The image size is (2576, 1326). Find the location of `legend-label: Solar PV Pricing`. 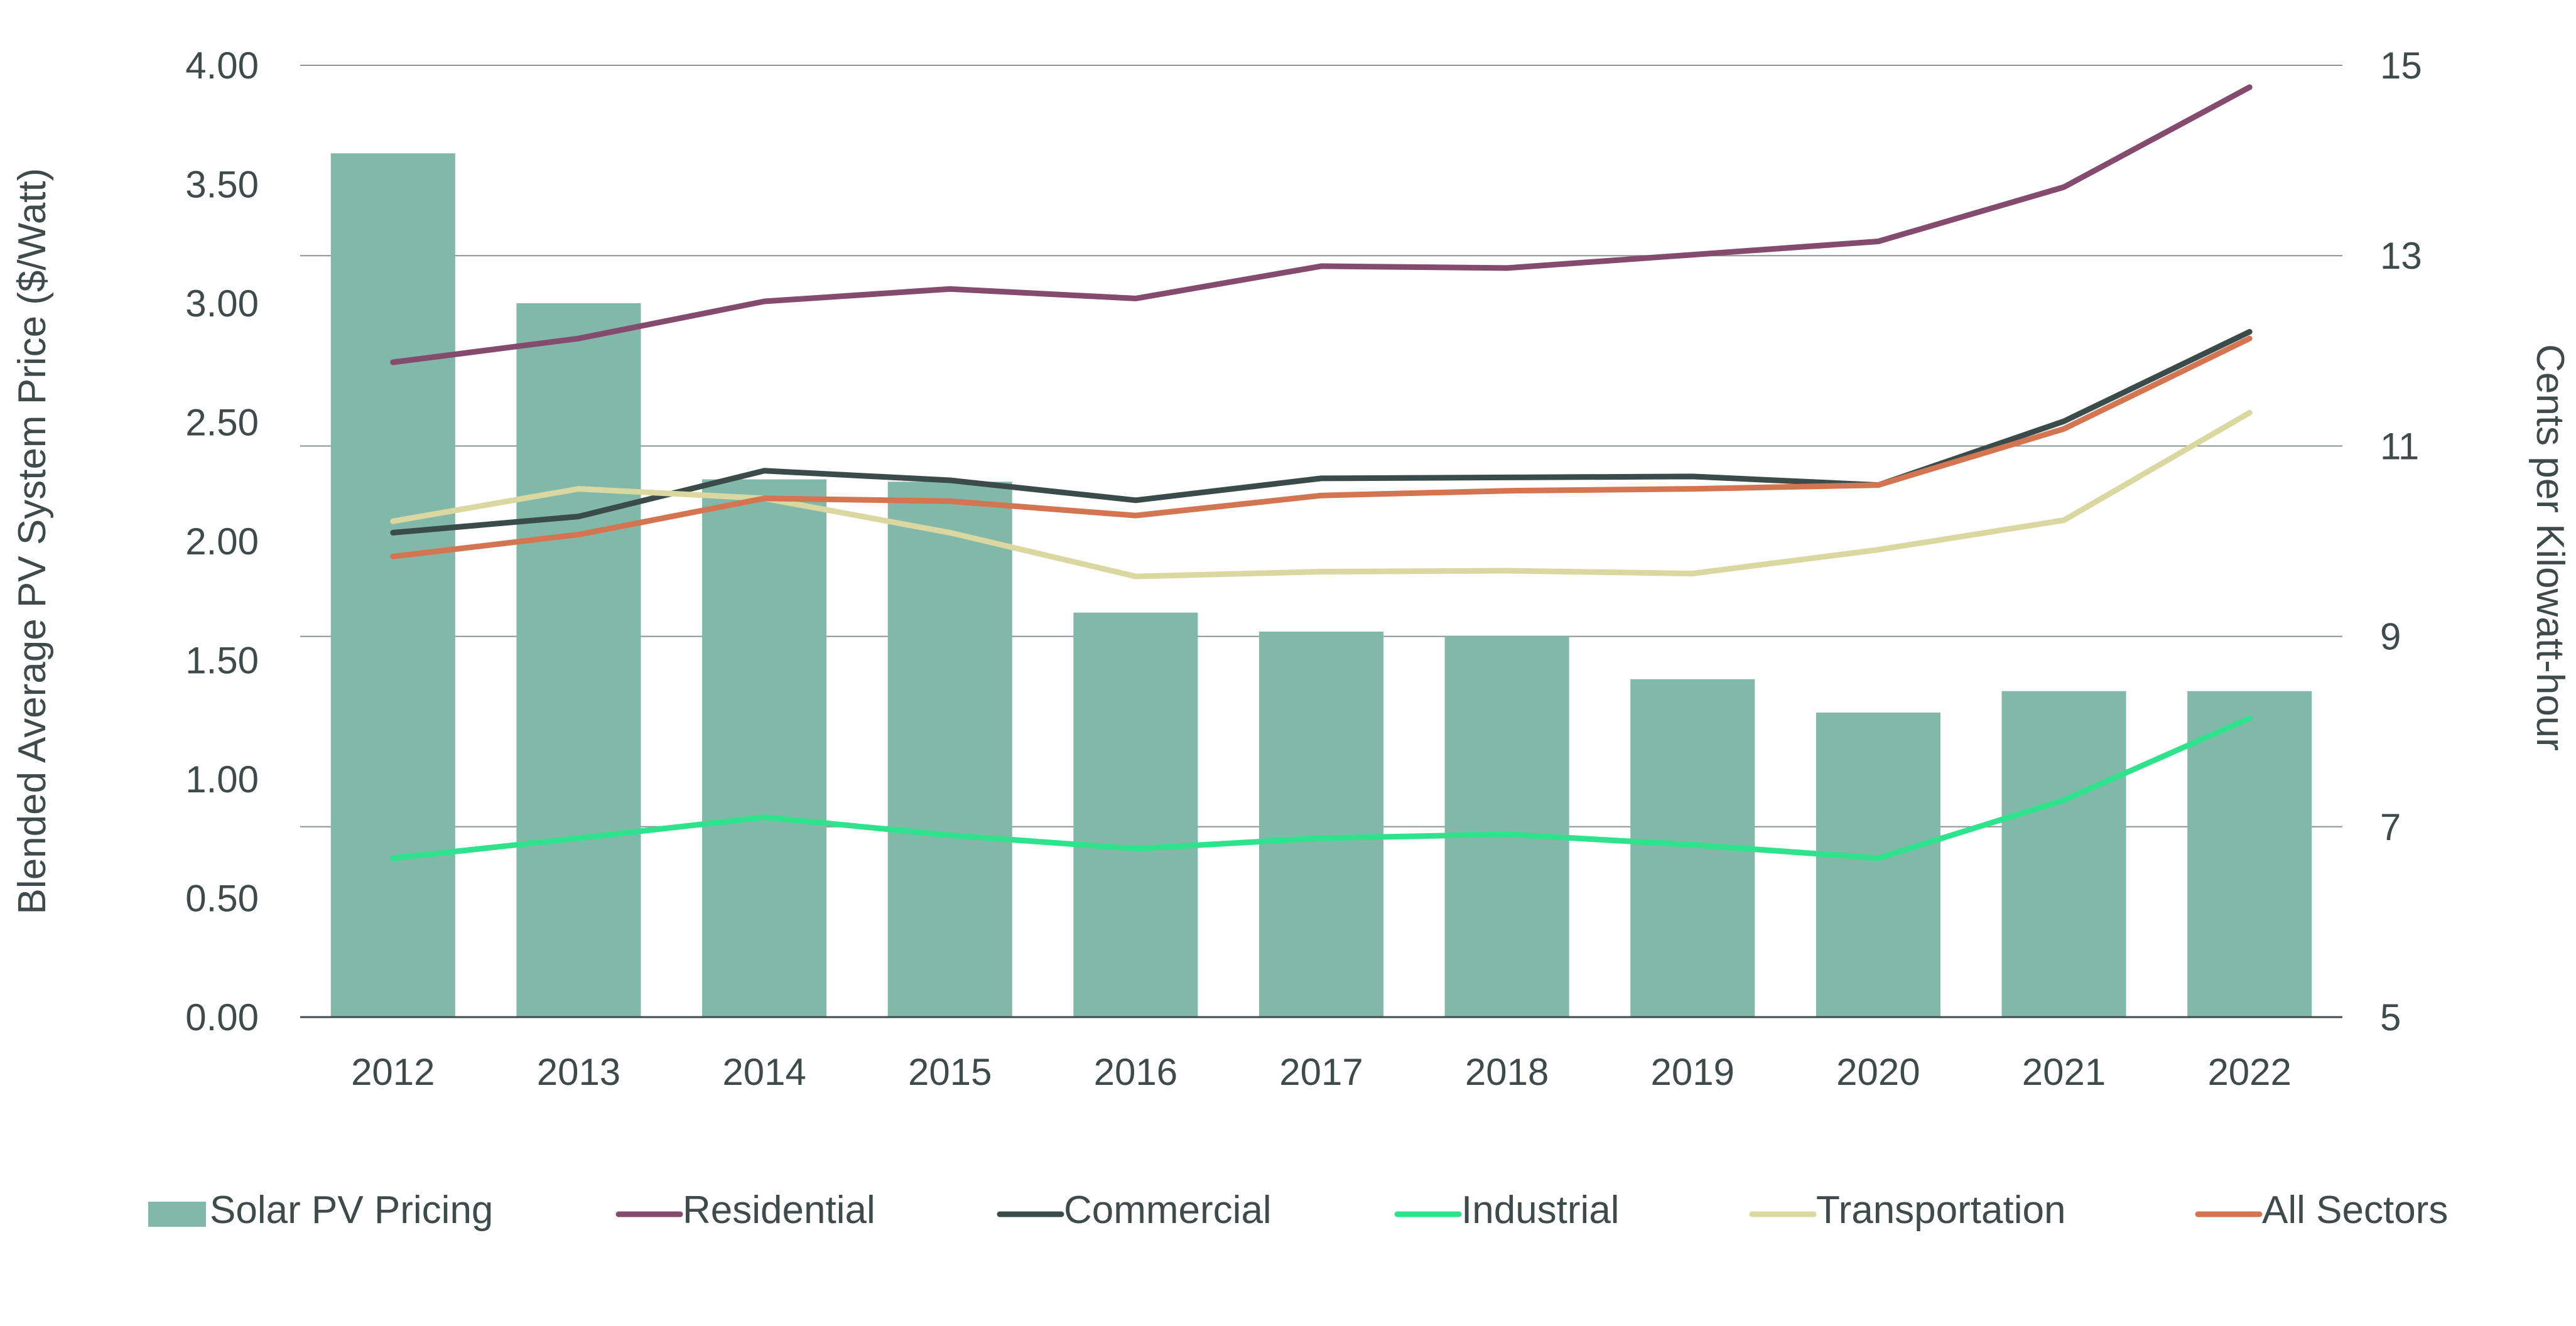

legend-label: Solar PV Pricing is located at coordinates (351, 1210).